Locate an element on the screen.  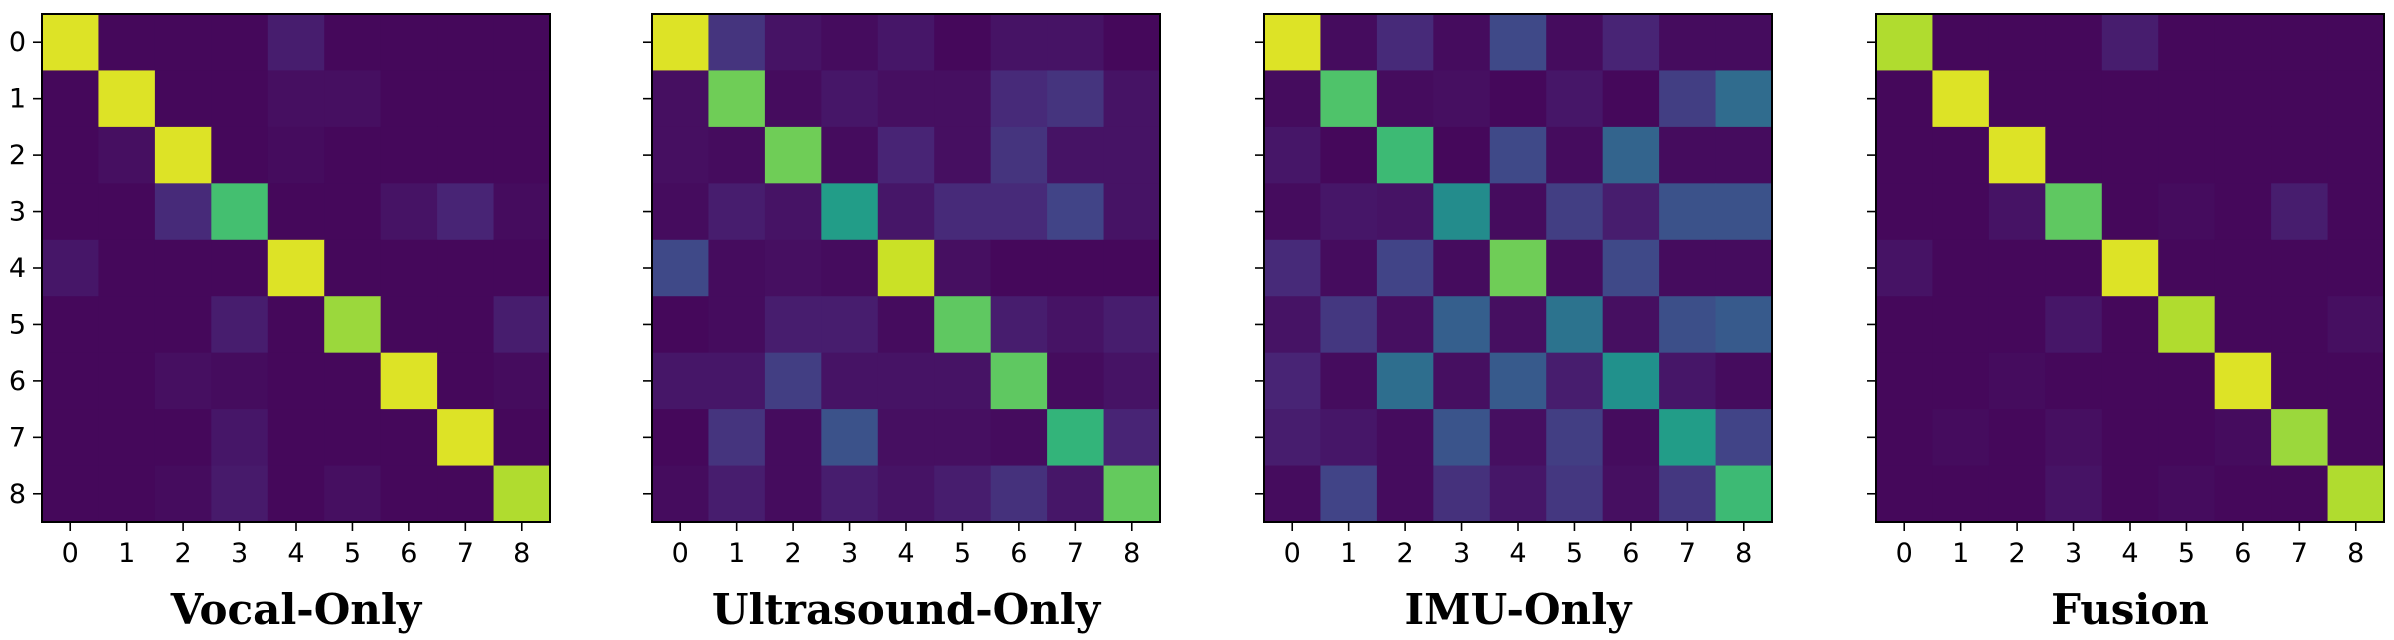
x-tick-label: 3 is located at coordinates (2073, 553).